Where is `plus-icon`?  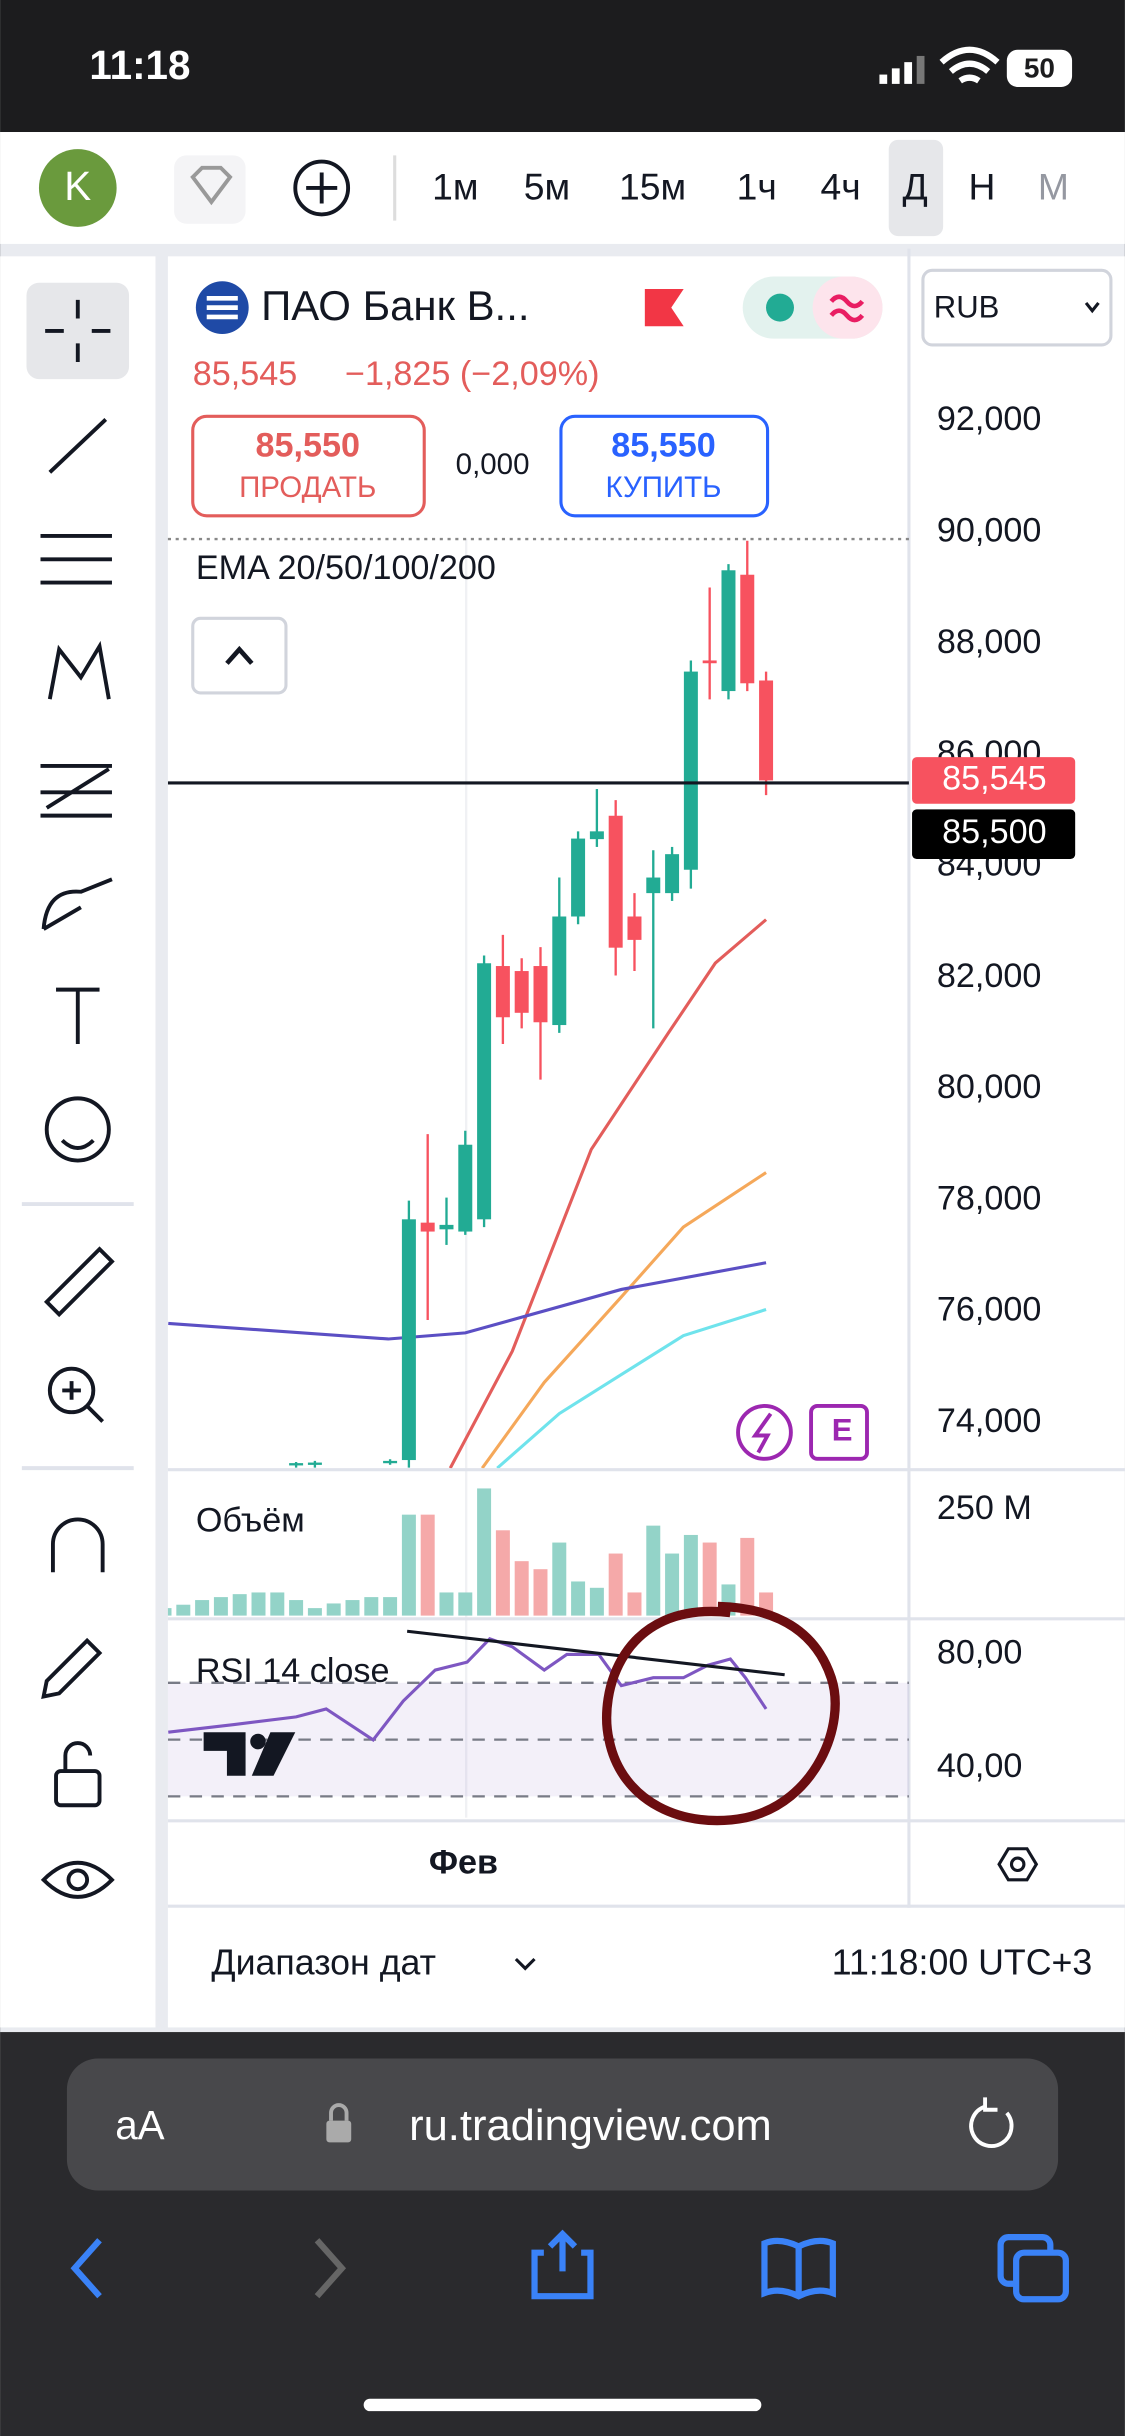
plus-icon is located at coordinates (322, 188).